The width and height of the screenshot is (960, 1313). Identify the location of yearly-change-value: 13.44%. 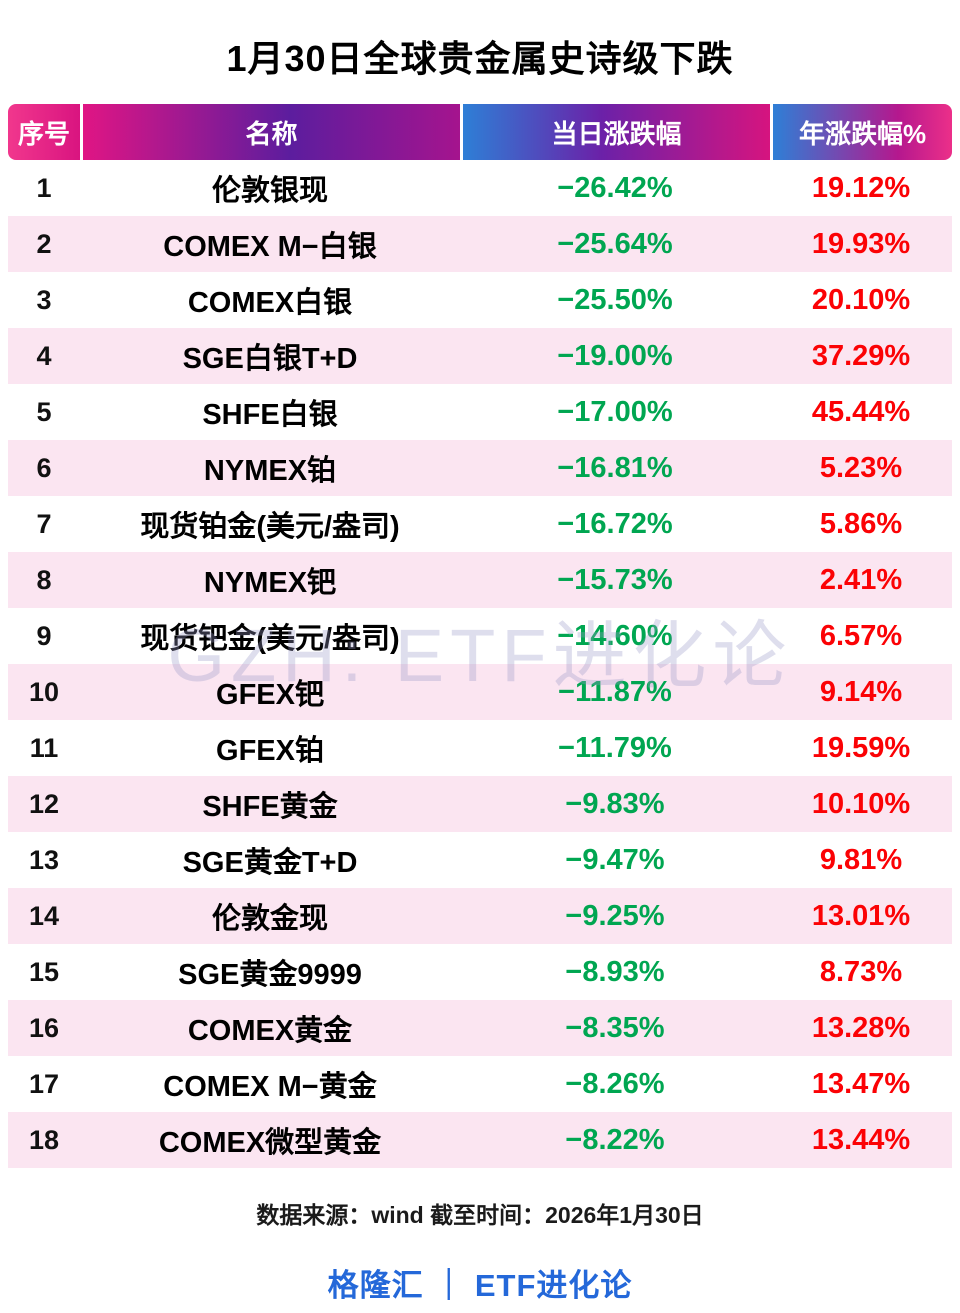
(861, 1139).